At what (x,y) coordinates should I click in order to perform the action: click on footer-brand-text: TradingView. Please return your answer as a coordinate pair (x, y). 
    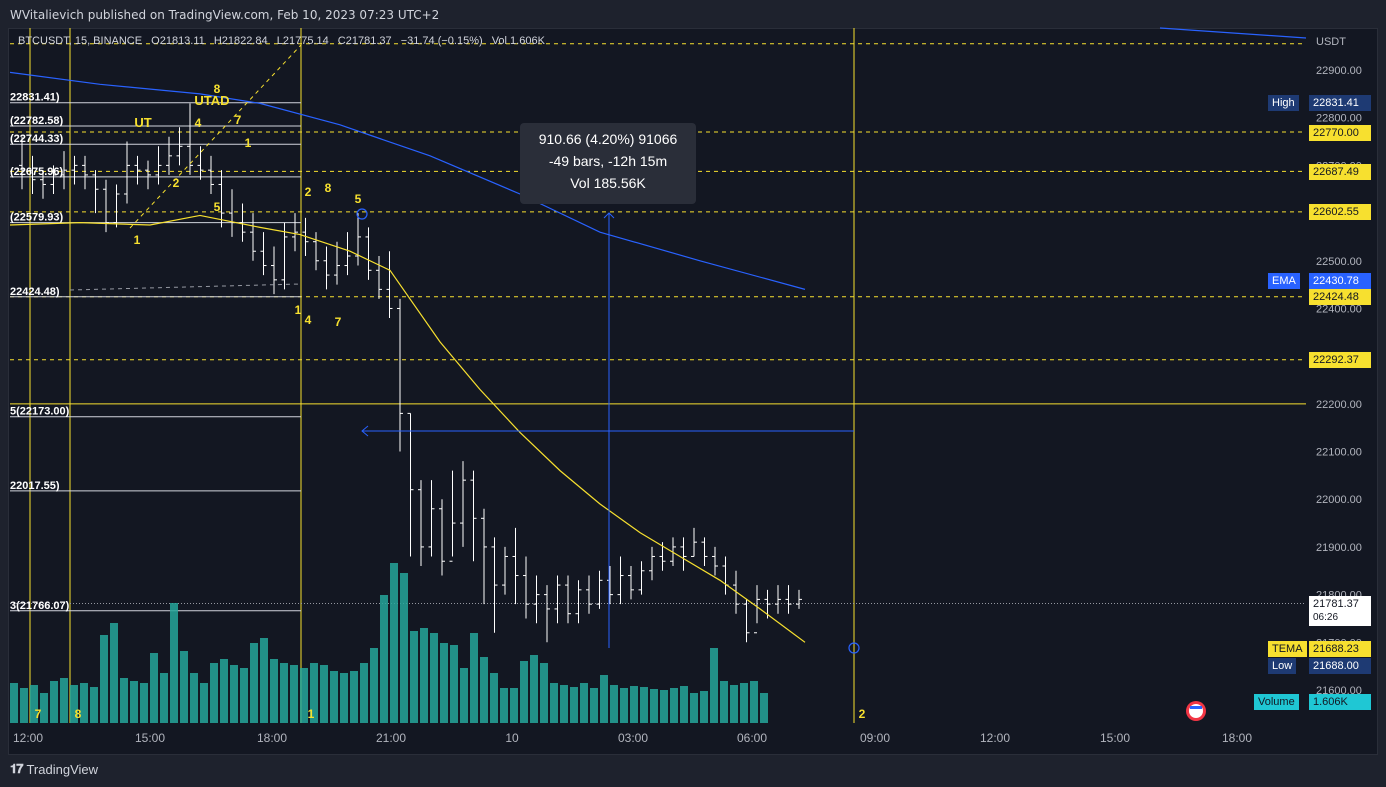
    Looking at the image, I should click on (62, 769).